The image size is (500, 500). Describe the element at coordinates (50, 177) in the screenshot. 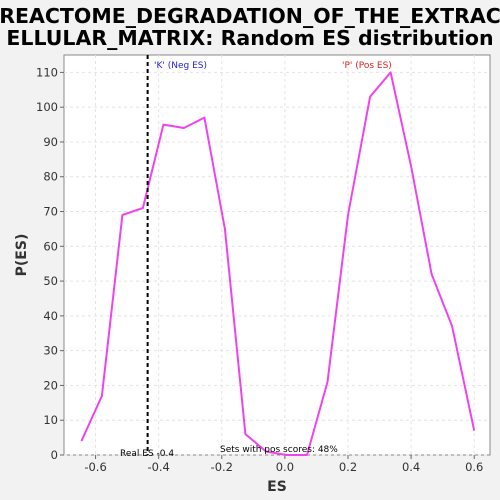

I see `y-tick-label: 80` at that location.